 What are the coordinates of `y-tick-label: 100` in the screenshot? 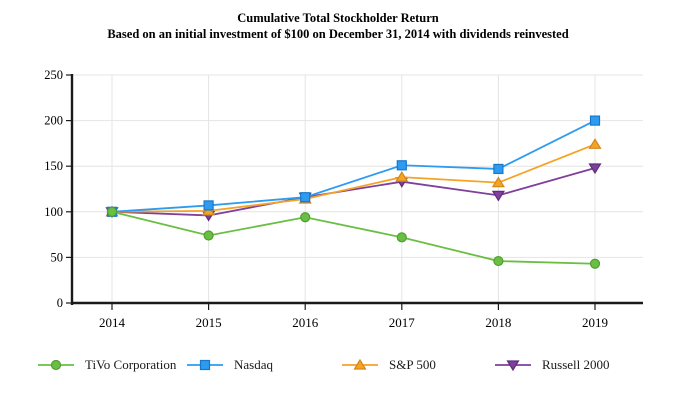 It's located at (53, 212).